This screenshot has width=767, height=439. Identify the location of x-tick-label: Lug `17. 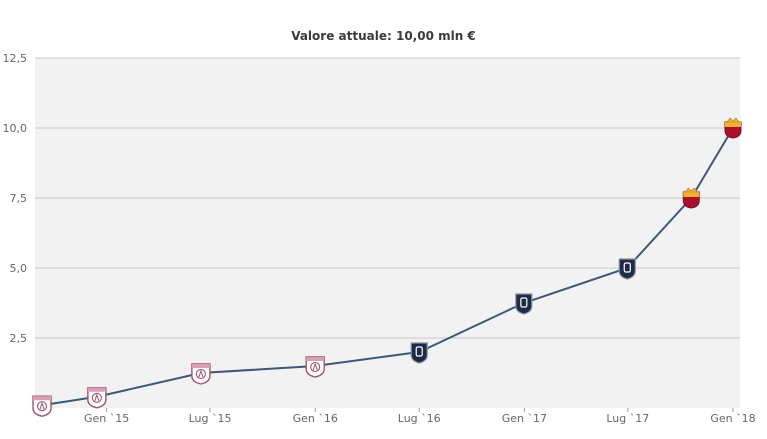
(627, 418).